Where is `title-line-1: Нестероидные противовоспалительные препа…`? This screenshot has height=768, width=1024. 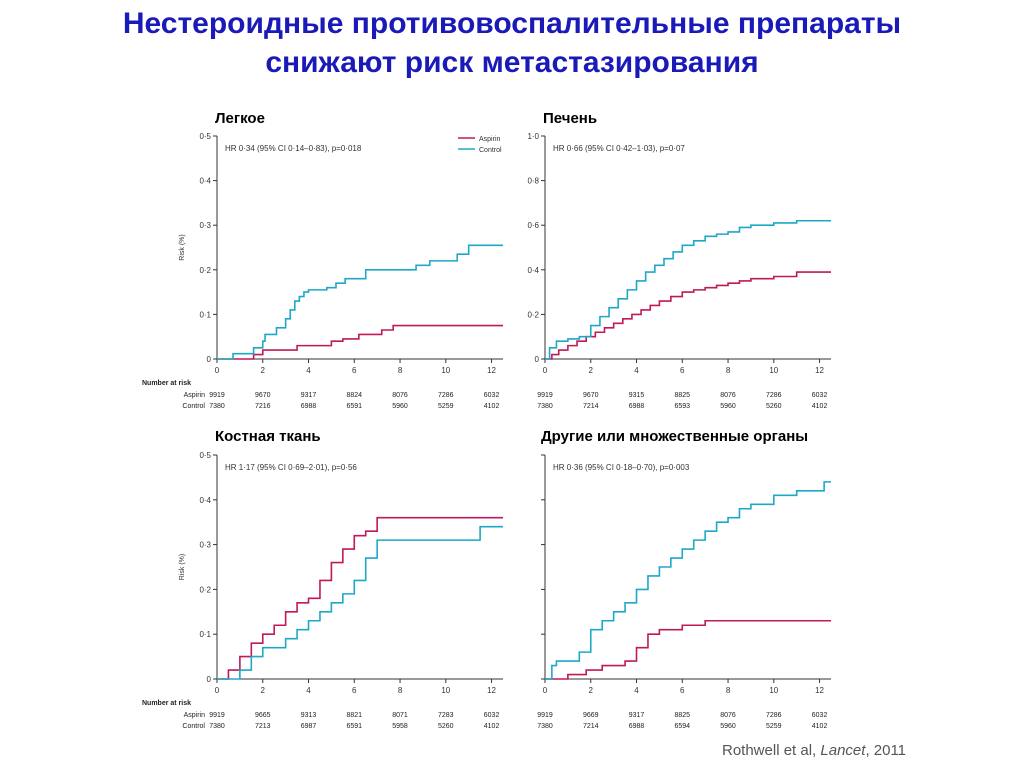
title-line-1: Нестероидные противовоспалительные препа… is located at coordinates (512, 23).